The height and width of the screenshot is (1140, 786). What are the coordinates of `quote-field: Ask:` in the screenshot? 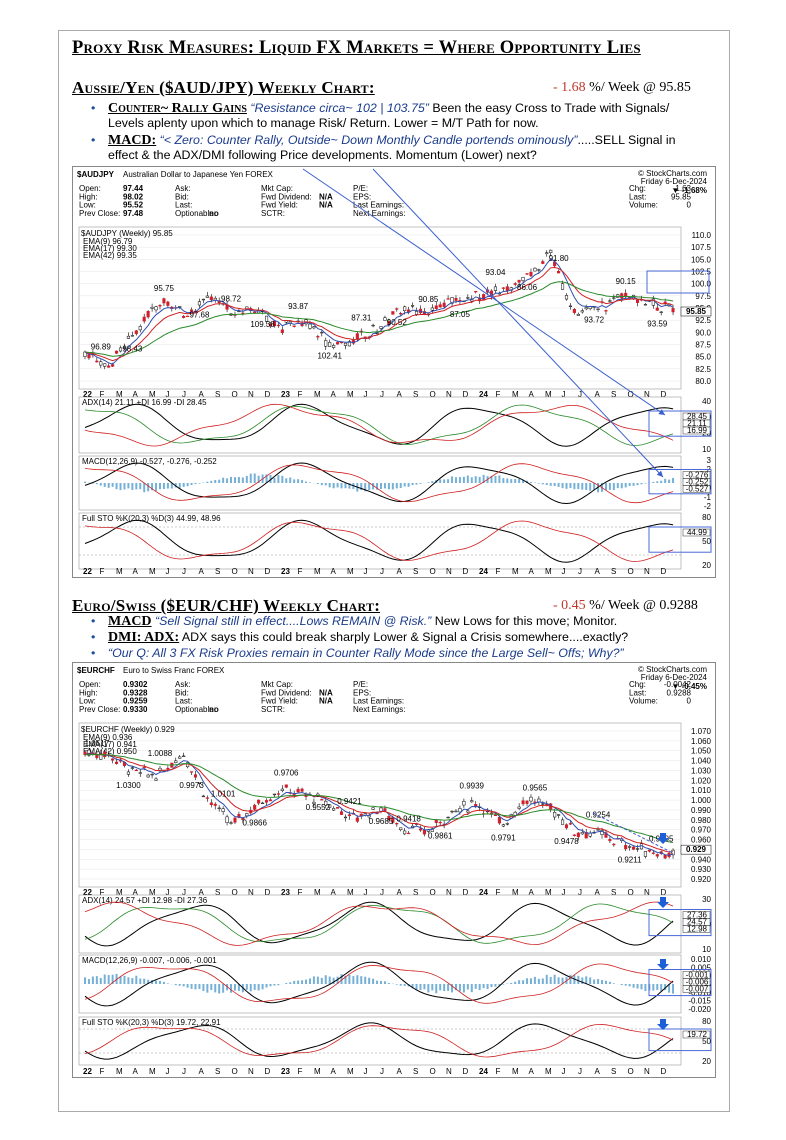 It's located at (183, 188).